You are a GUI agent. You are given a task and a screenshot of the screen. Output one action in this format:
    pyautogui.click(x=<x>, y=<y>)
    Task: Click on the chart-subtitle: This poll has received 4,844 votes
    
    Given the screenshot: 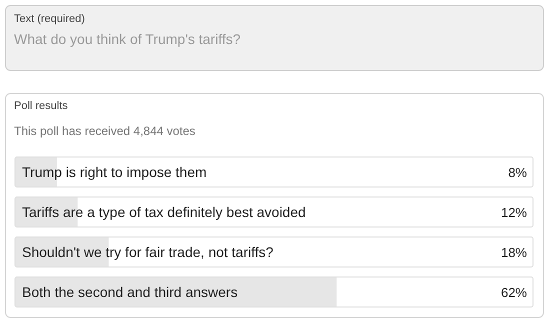 What is the action you would take?
    pyautogui.click(x=105, y=131)
    